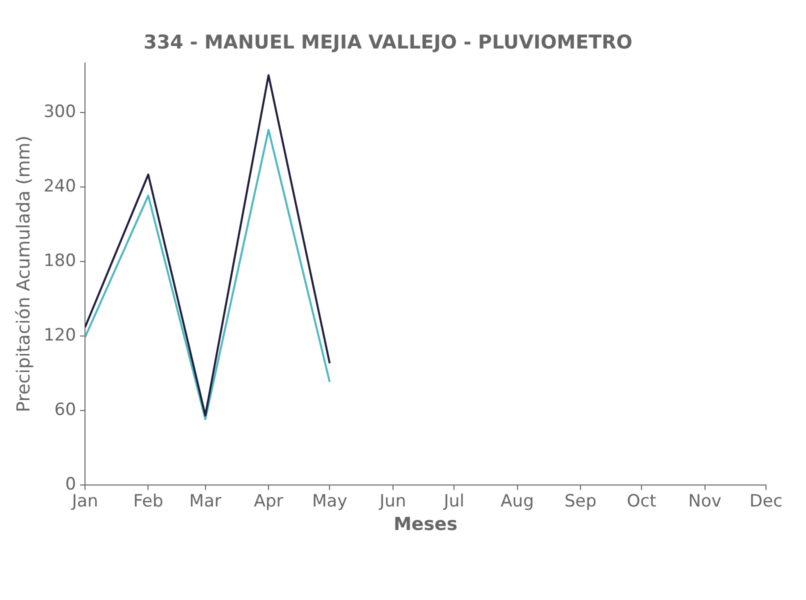 The width and height of the screenshot is (806, 600). Describe the element at coordinates (60, 260) in the screenshot. I see `y-tick-label: 180` at that location.